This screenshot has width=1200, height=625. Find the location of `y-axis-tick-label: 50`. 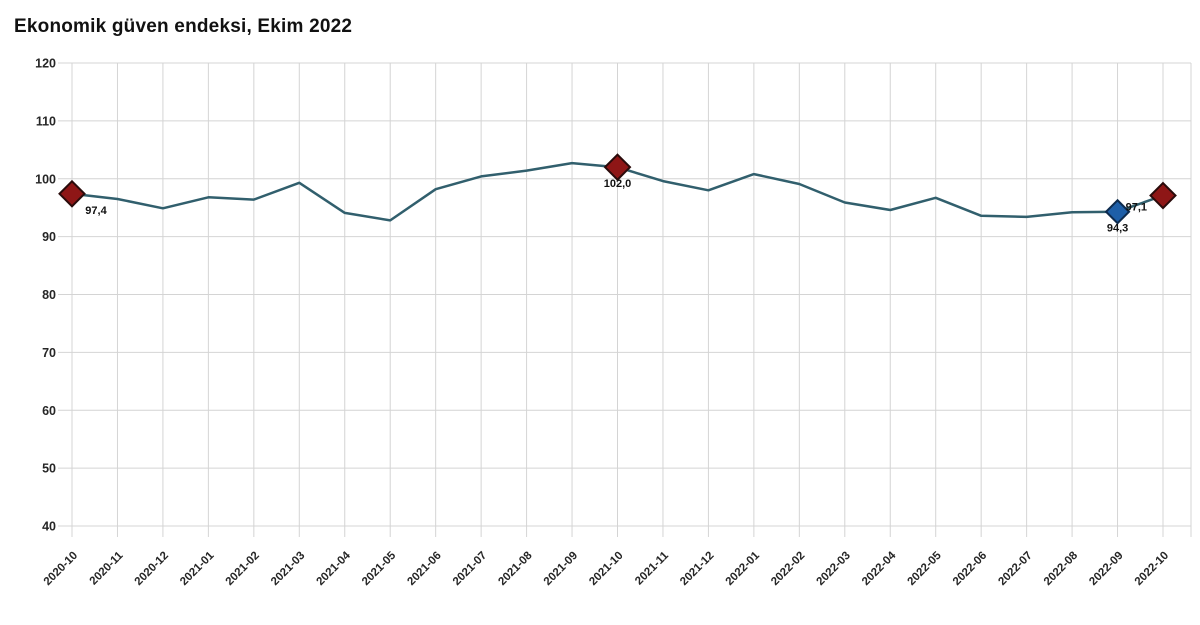

y-axis-tick-label: 50 is located at coordinates (49, 469).